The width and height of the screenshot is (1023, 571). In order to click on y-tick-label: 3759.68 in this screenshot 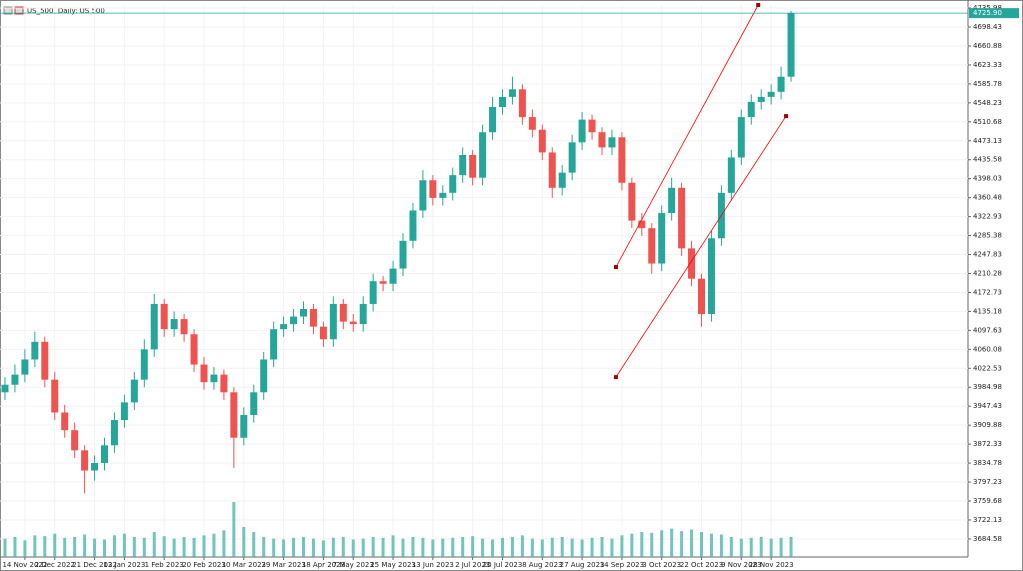, I will do `click(987, 501)`.